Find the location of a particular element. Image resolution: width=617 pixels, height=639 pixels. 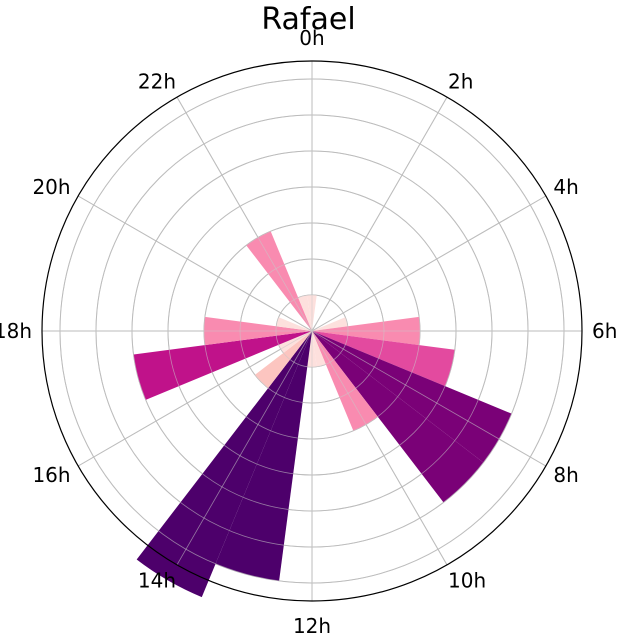

angular-tick-label-2h: 2h is located at coordinates (460, 82).